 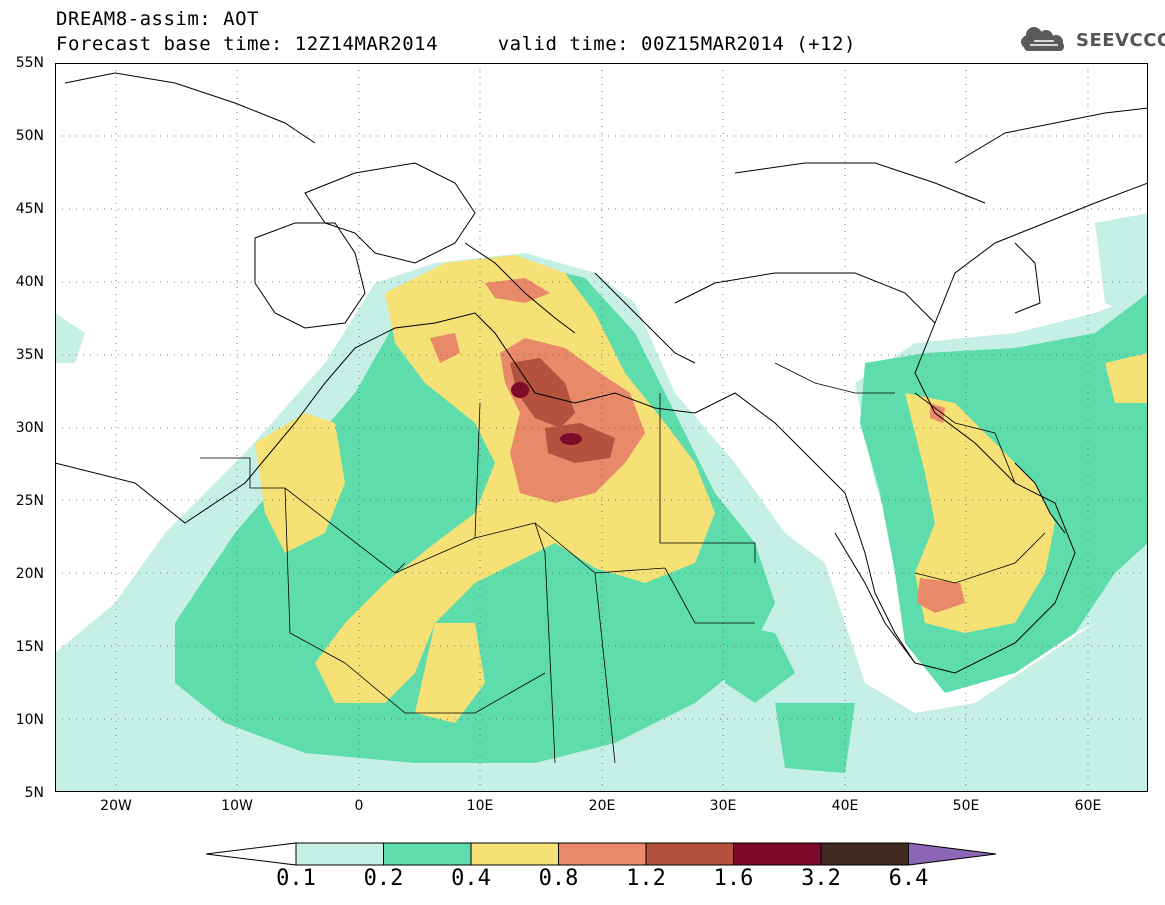 I want to click on lat-label: 10N, so click(x=29, y=720).